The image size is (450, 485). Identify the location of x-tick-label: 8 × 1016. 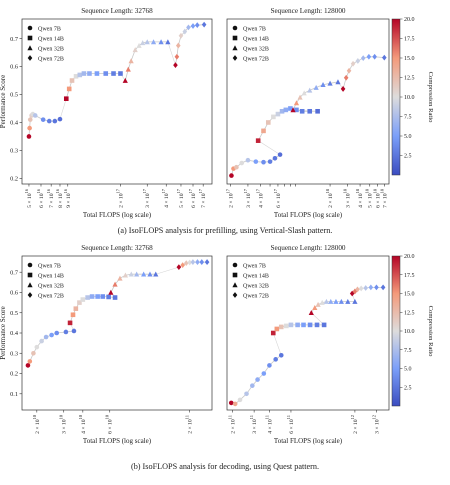
(59, 198).